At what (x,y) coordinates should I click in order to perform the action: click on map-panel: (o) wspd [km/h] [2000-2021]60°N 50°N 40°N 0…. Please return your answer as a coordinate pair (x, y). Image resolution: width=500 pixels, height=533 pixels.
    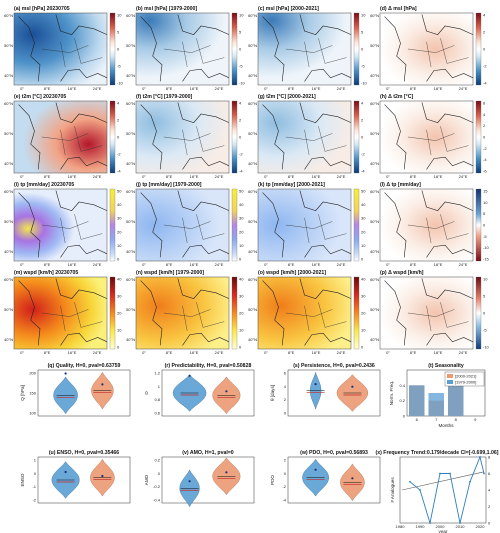
    Looking at the image, I should click on (307, 312).